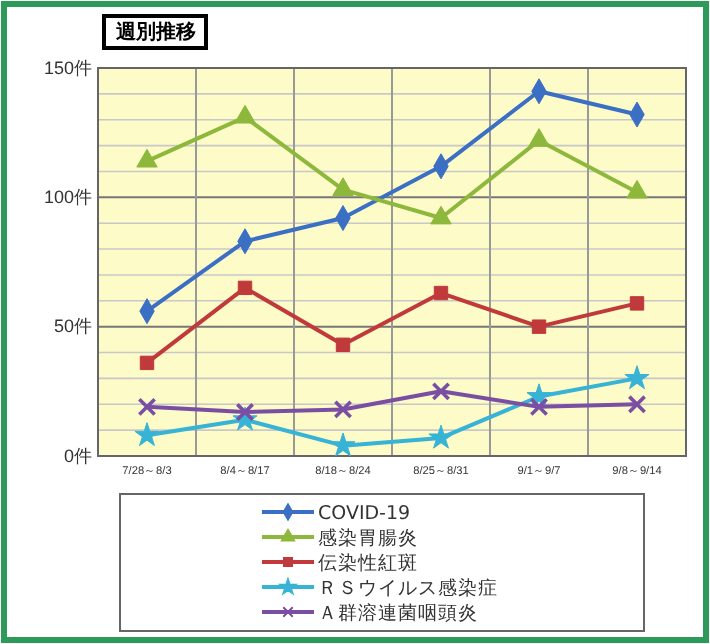 The image size is (710, 644). What do you see at coordinates (368, 538) in the screenshot?
I see `legend-label: 感染胃腸炎` at bounding box center [368, 538].